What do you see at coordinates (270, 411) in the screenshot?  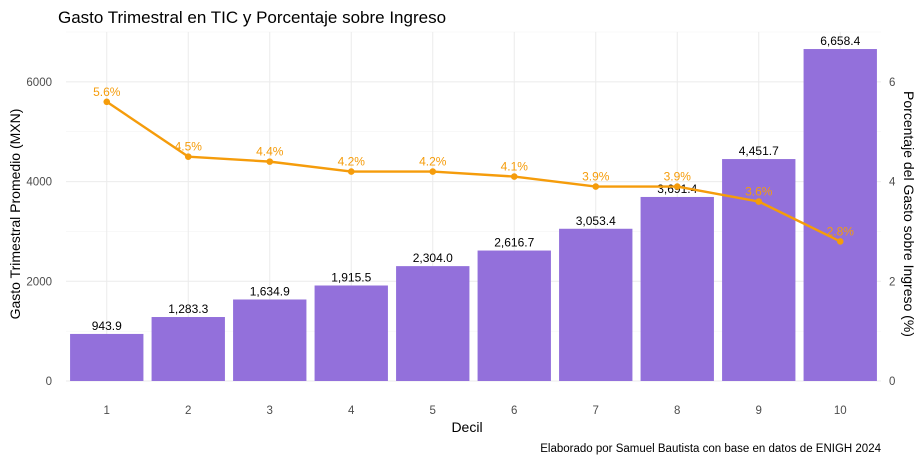 I see `x-tick-label: 3` at bounding box center [270, 411].